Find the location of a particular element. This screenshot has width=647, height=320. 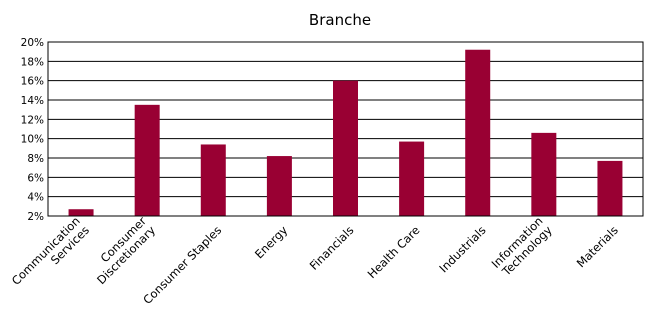

x-tick-label-line: Industrials is located at coordinates (462, 249).